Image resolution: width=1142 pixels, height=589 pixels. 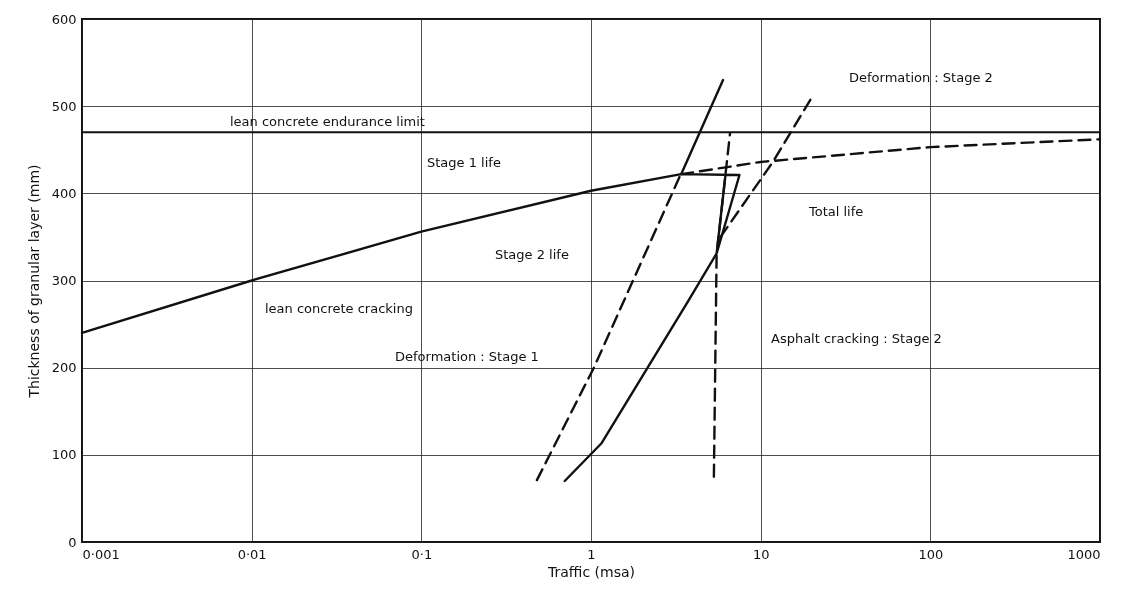 I want to click on y-tick-label: 200, so click(x=64, y=368).